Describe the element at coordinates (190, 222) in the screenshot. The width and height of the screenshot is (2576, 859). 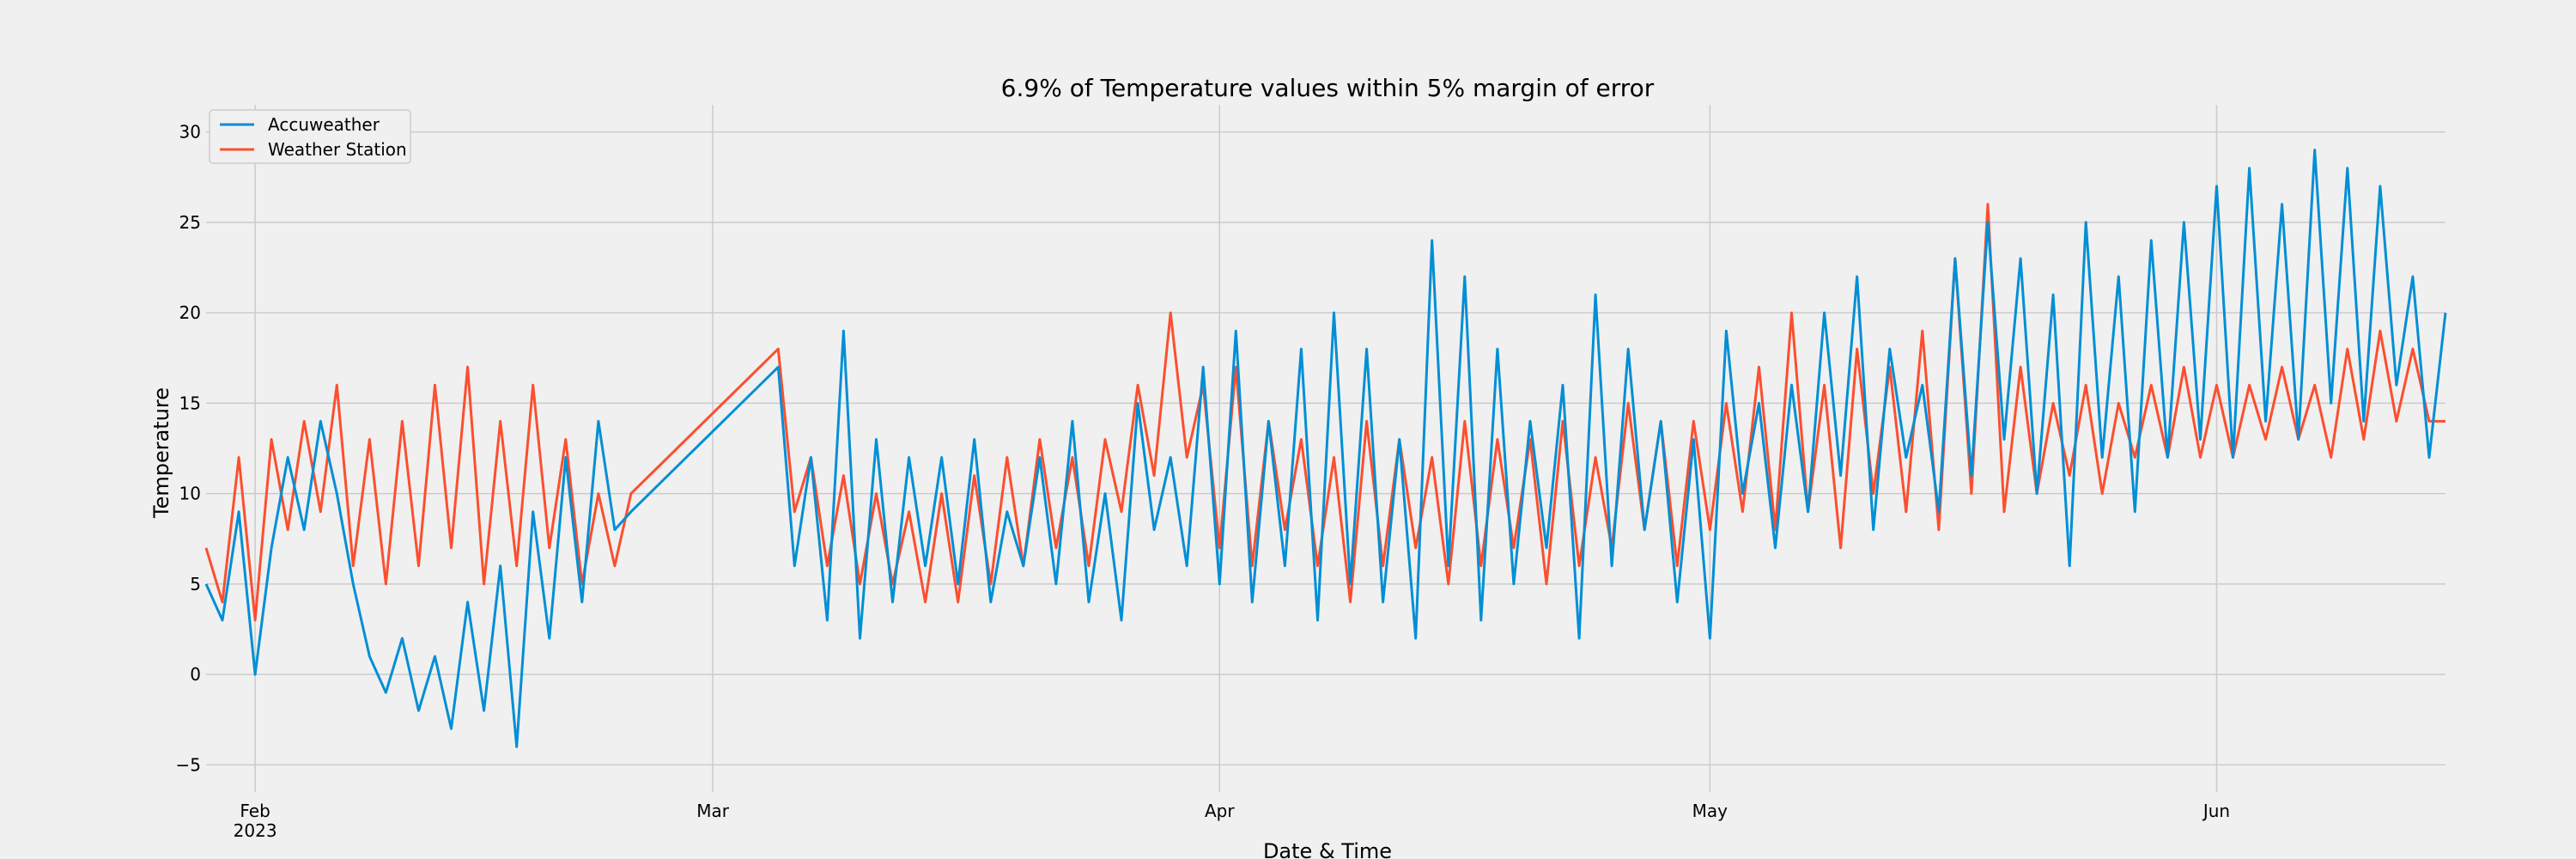
I see `y-tick-label: 25` at that location.